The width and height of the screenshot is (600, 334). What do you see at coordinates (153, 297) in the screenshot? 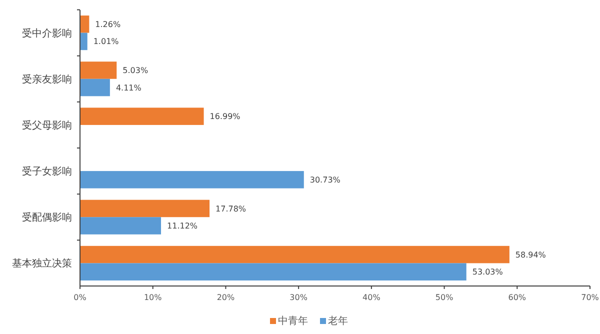
I see `x-tick-label: 10%` at bounding box center [153, 297].